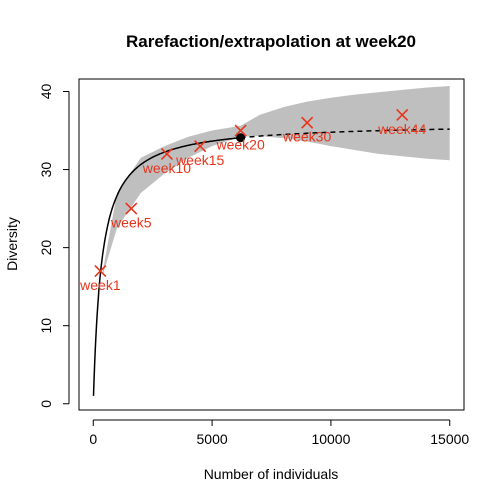  What do you see at coordinates (12, 244) in the screenshot?
I see `y-axis-label: Diversity` at bounding box center [12, 244].